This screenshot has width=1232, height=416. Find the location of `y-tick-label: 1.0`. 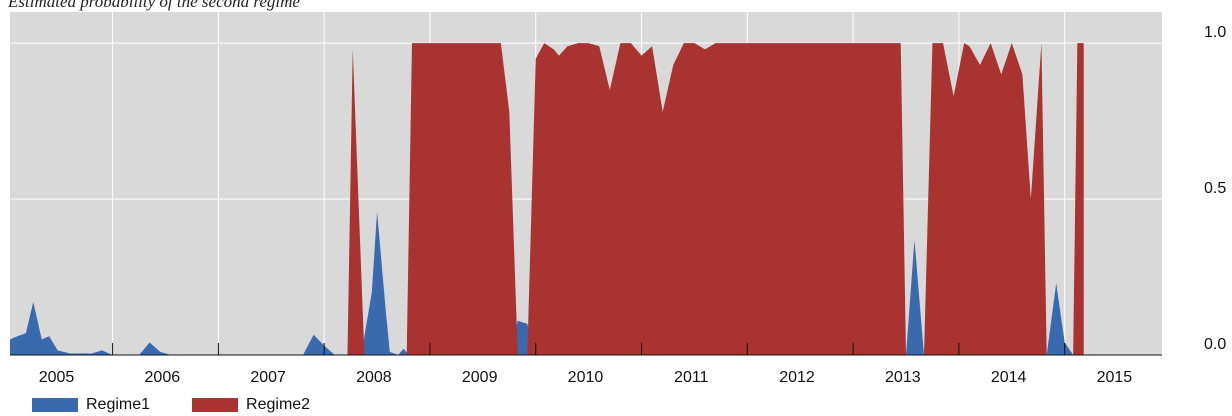

y-tick-label: 1.0 is located at coordinates (1215, 32).